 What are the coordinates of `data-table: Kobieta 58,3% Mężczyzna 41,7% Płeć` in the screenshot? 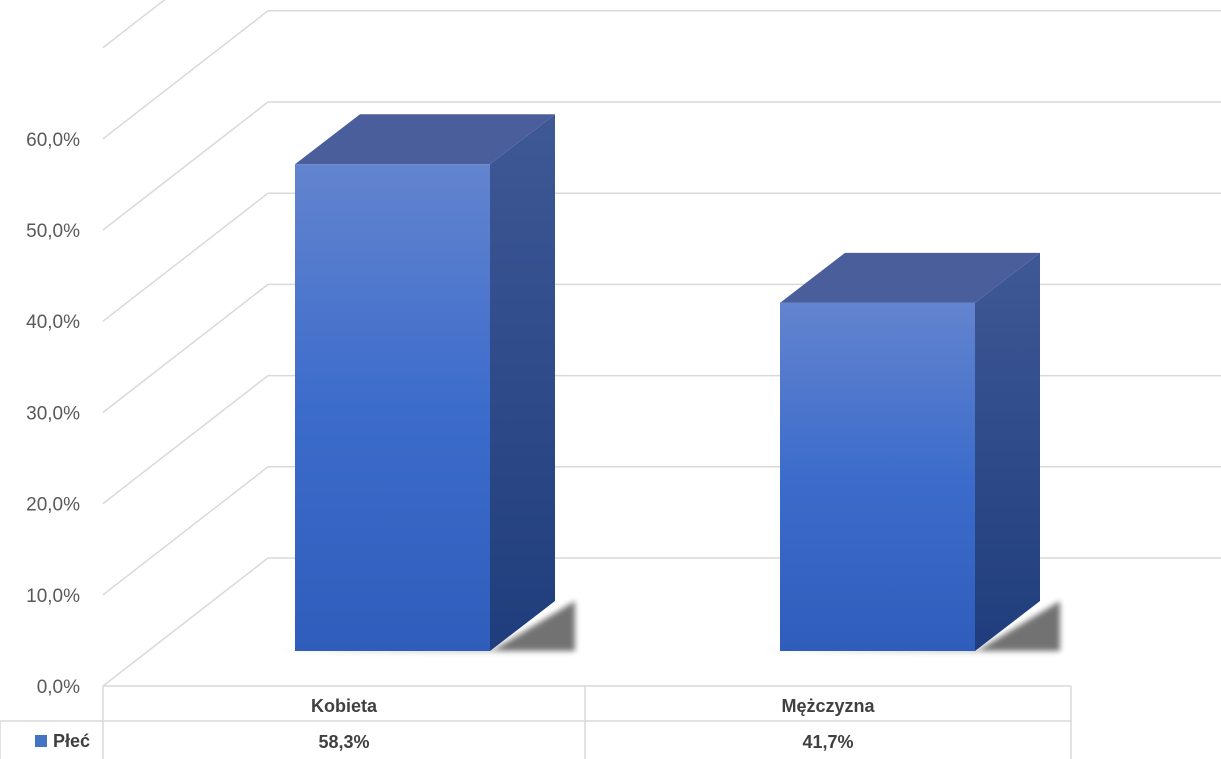 It's located at (536, 722).